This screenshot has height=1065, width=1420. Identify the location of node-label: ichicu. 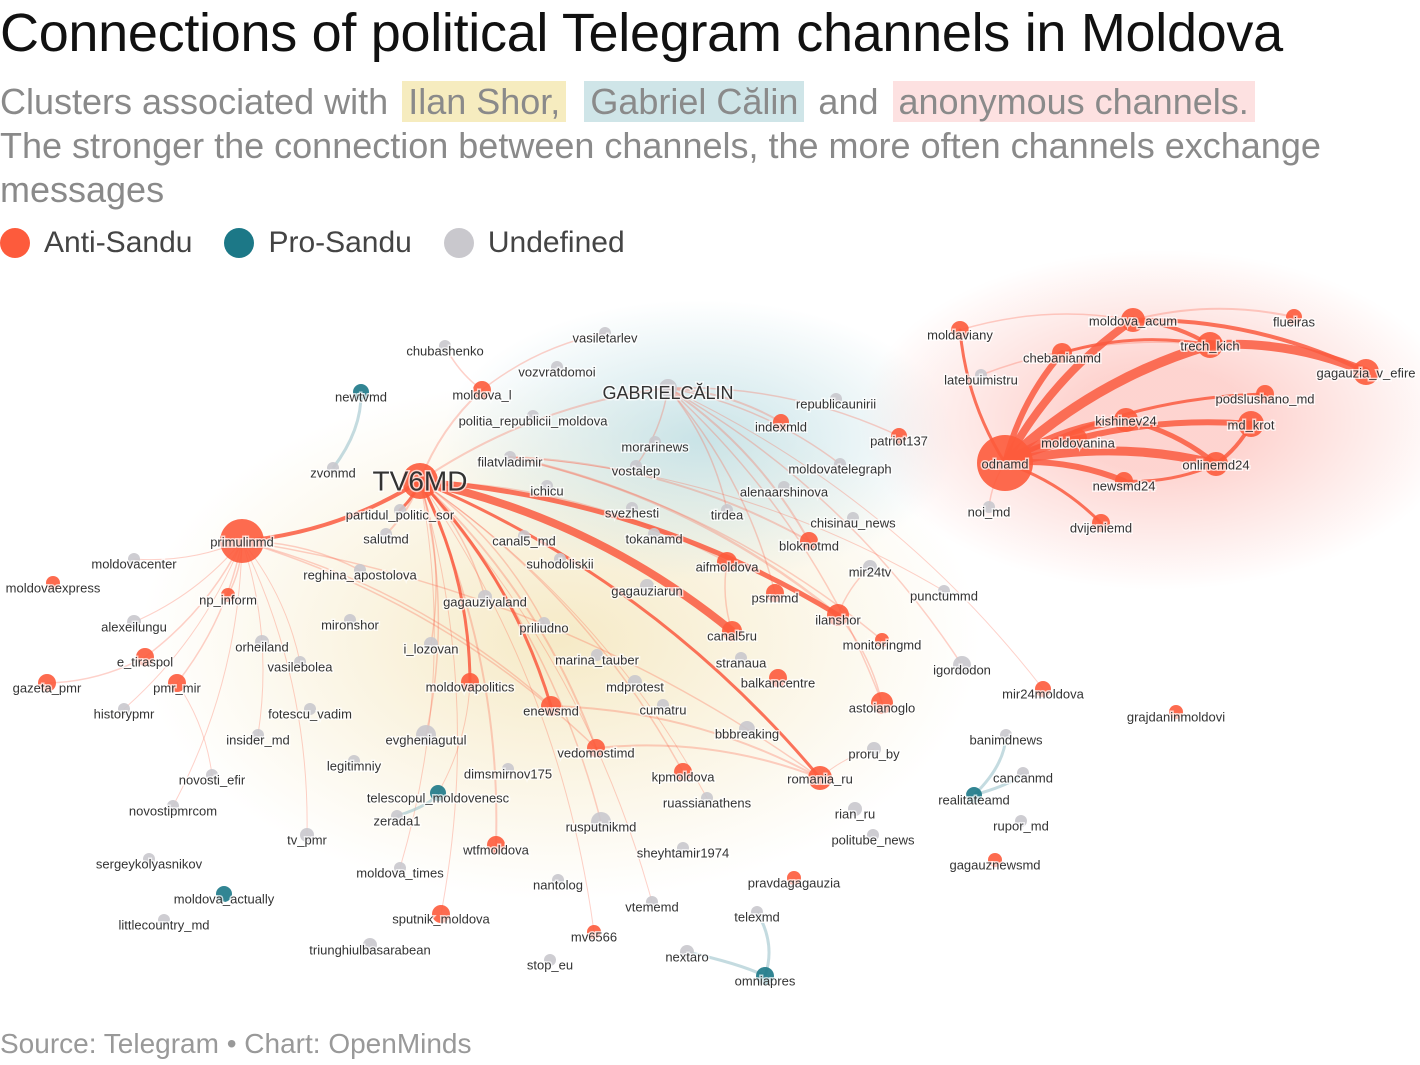
(546, 490).